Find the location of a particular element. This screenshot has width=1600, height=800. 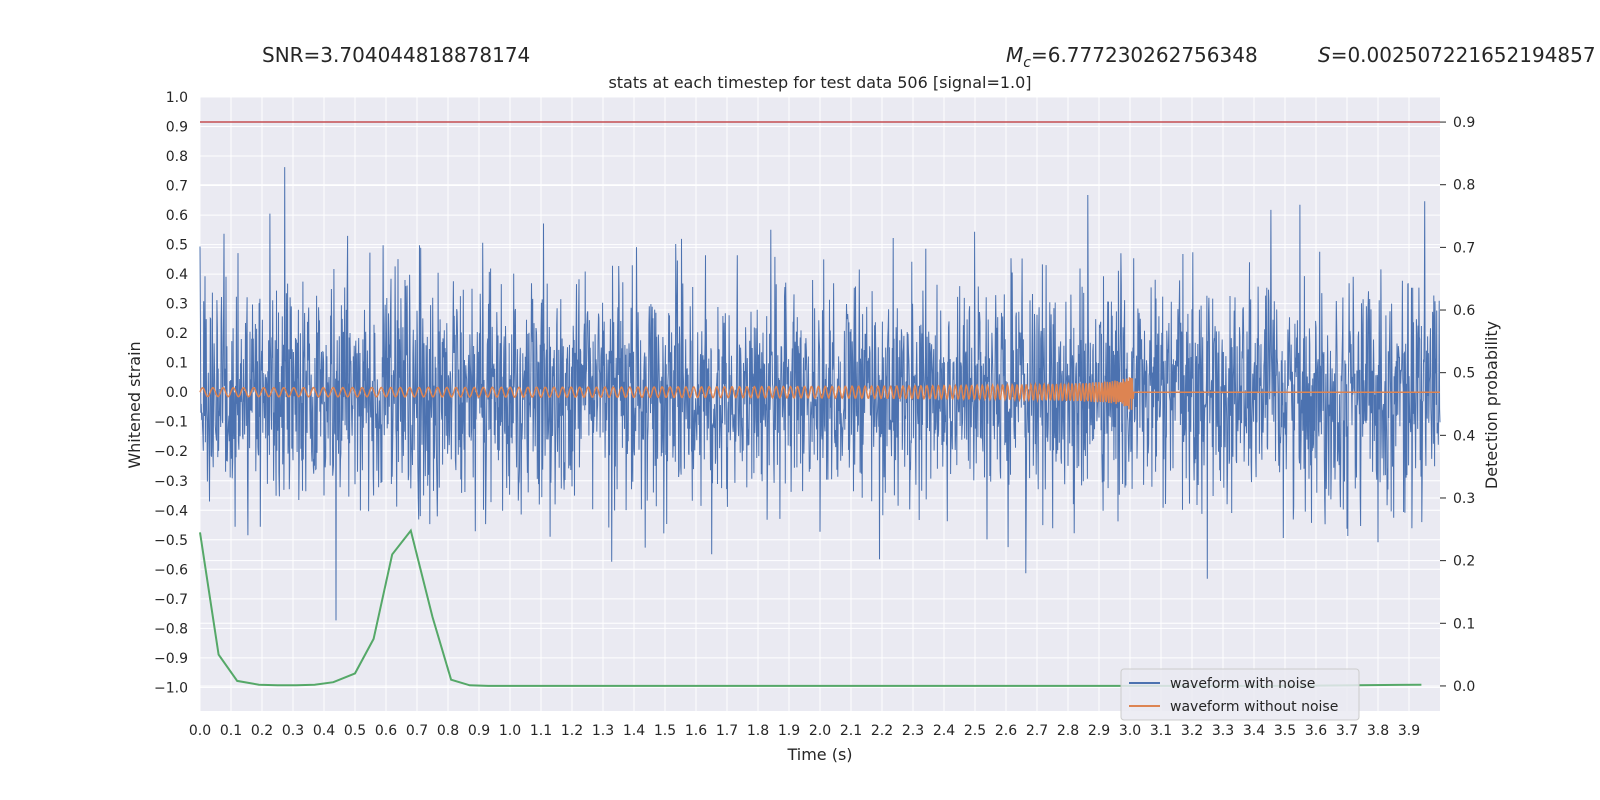

x-tick-label-18: 1.8 is located at coordinates (758, 731).